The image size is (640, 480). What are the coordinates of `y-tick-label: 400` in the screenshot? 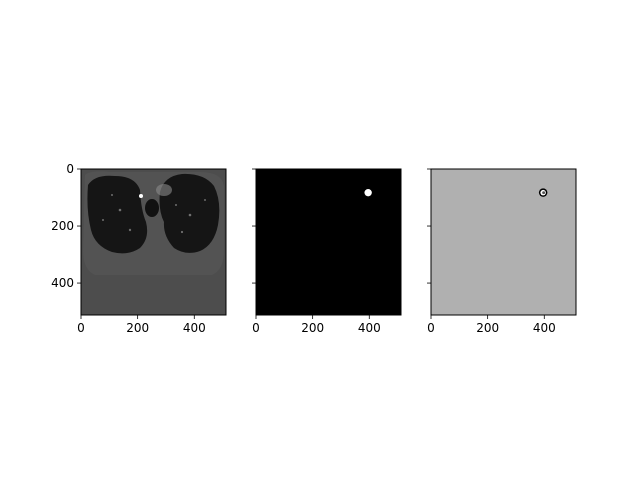 It's located at (62, 283).